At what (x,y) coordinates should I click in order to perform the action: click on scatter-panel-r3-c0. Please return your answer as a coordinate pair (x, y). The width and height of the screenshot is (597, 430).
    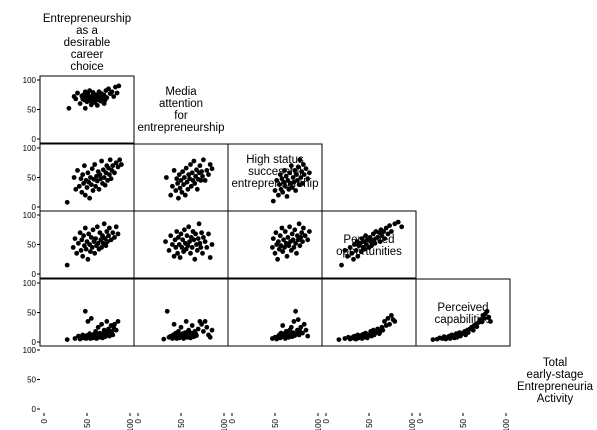
    Looking at the image, I should click on (87, 244).